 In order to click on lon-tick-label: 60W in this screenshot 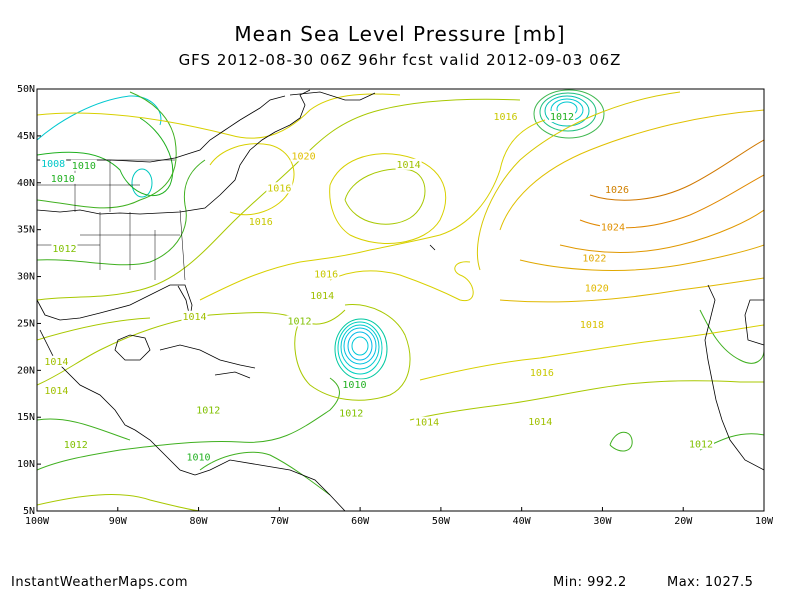, I will do `click(360, 521)`.